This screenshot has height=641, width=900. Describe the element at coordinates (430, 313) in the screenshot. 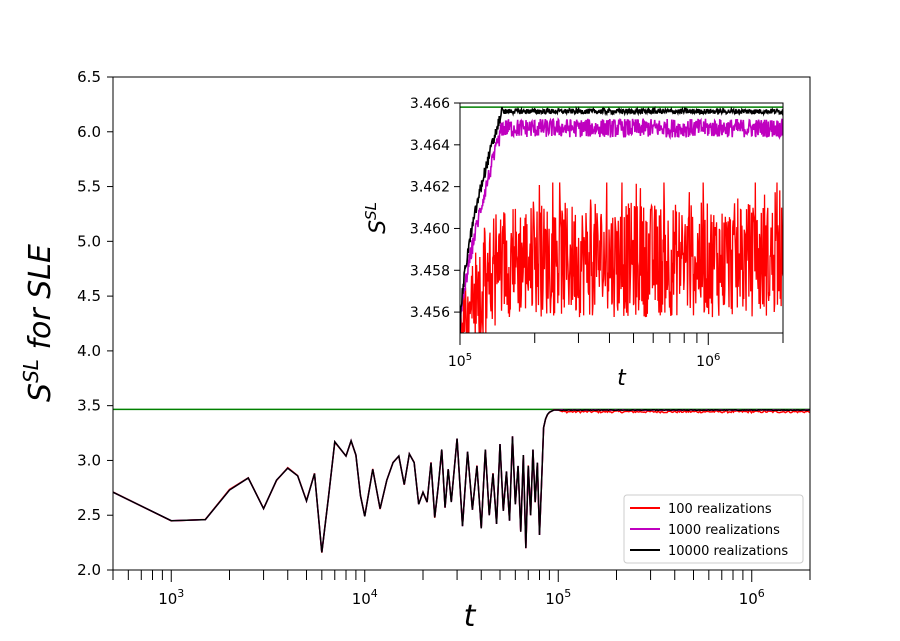

I see `inset-ytick-label: 3.456` at that location.